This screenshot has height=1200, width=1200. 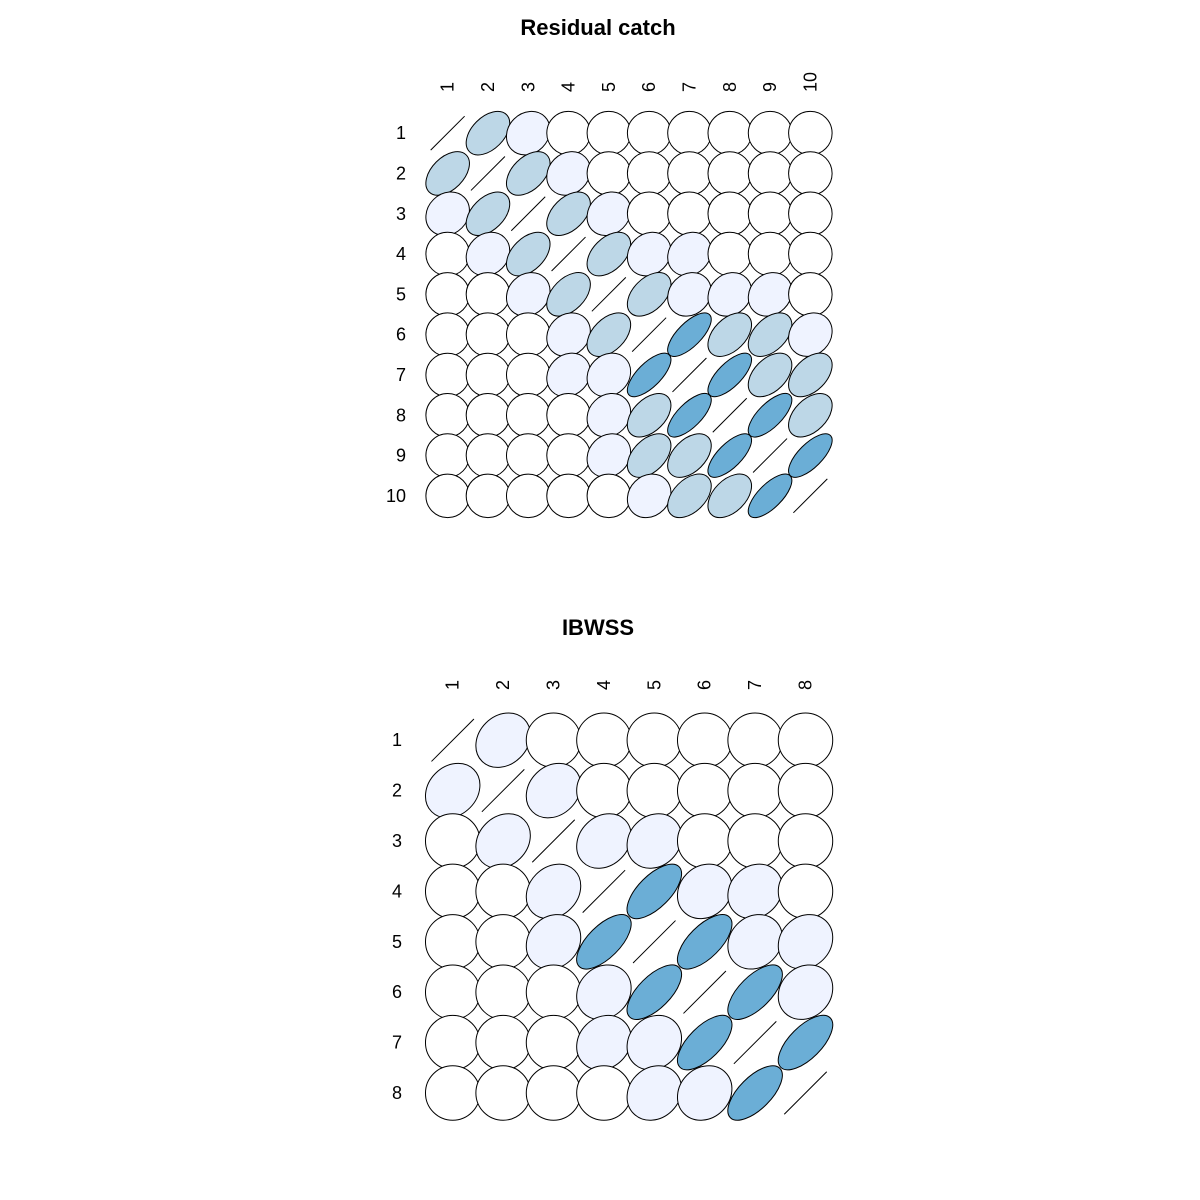 What do you see at coordinates (401, 456) in the screenshot?
I see `row-label: 9` at bounding box center [401, 456].